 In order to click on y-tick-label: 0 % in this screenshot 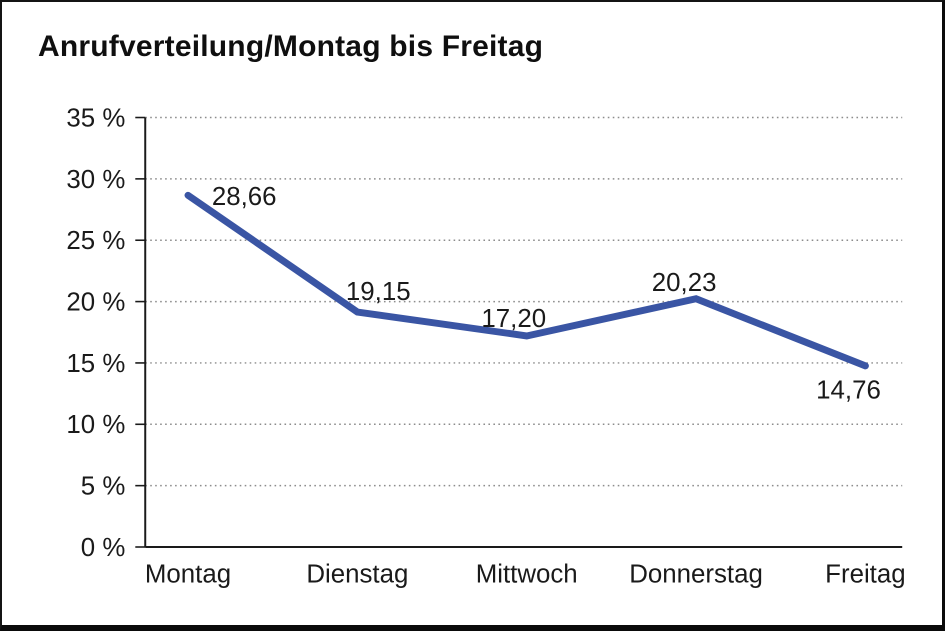, I will do `click(103, 548)`.